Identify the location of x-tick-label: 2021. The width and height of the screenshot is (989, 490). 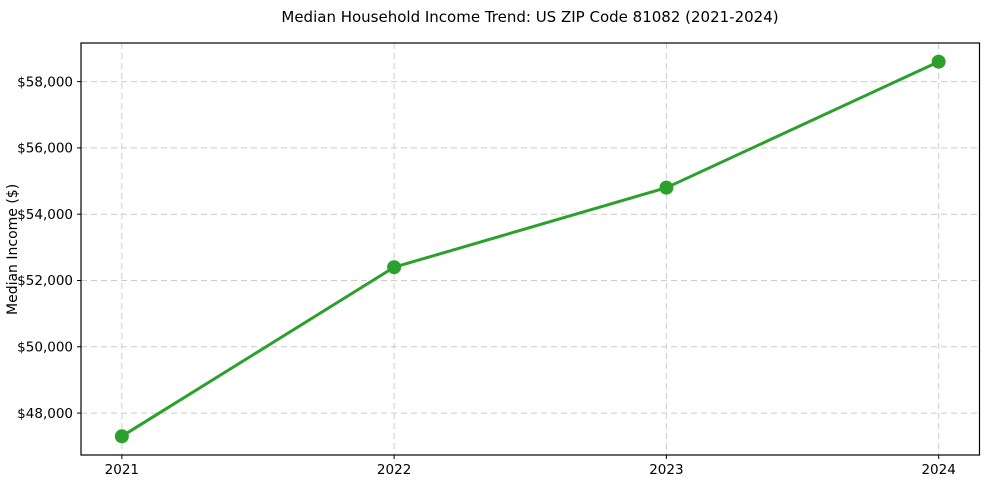
(122, 470).